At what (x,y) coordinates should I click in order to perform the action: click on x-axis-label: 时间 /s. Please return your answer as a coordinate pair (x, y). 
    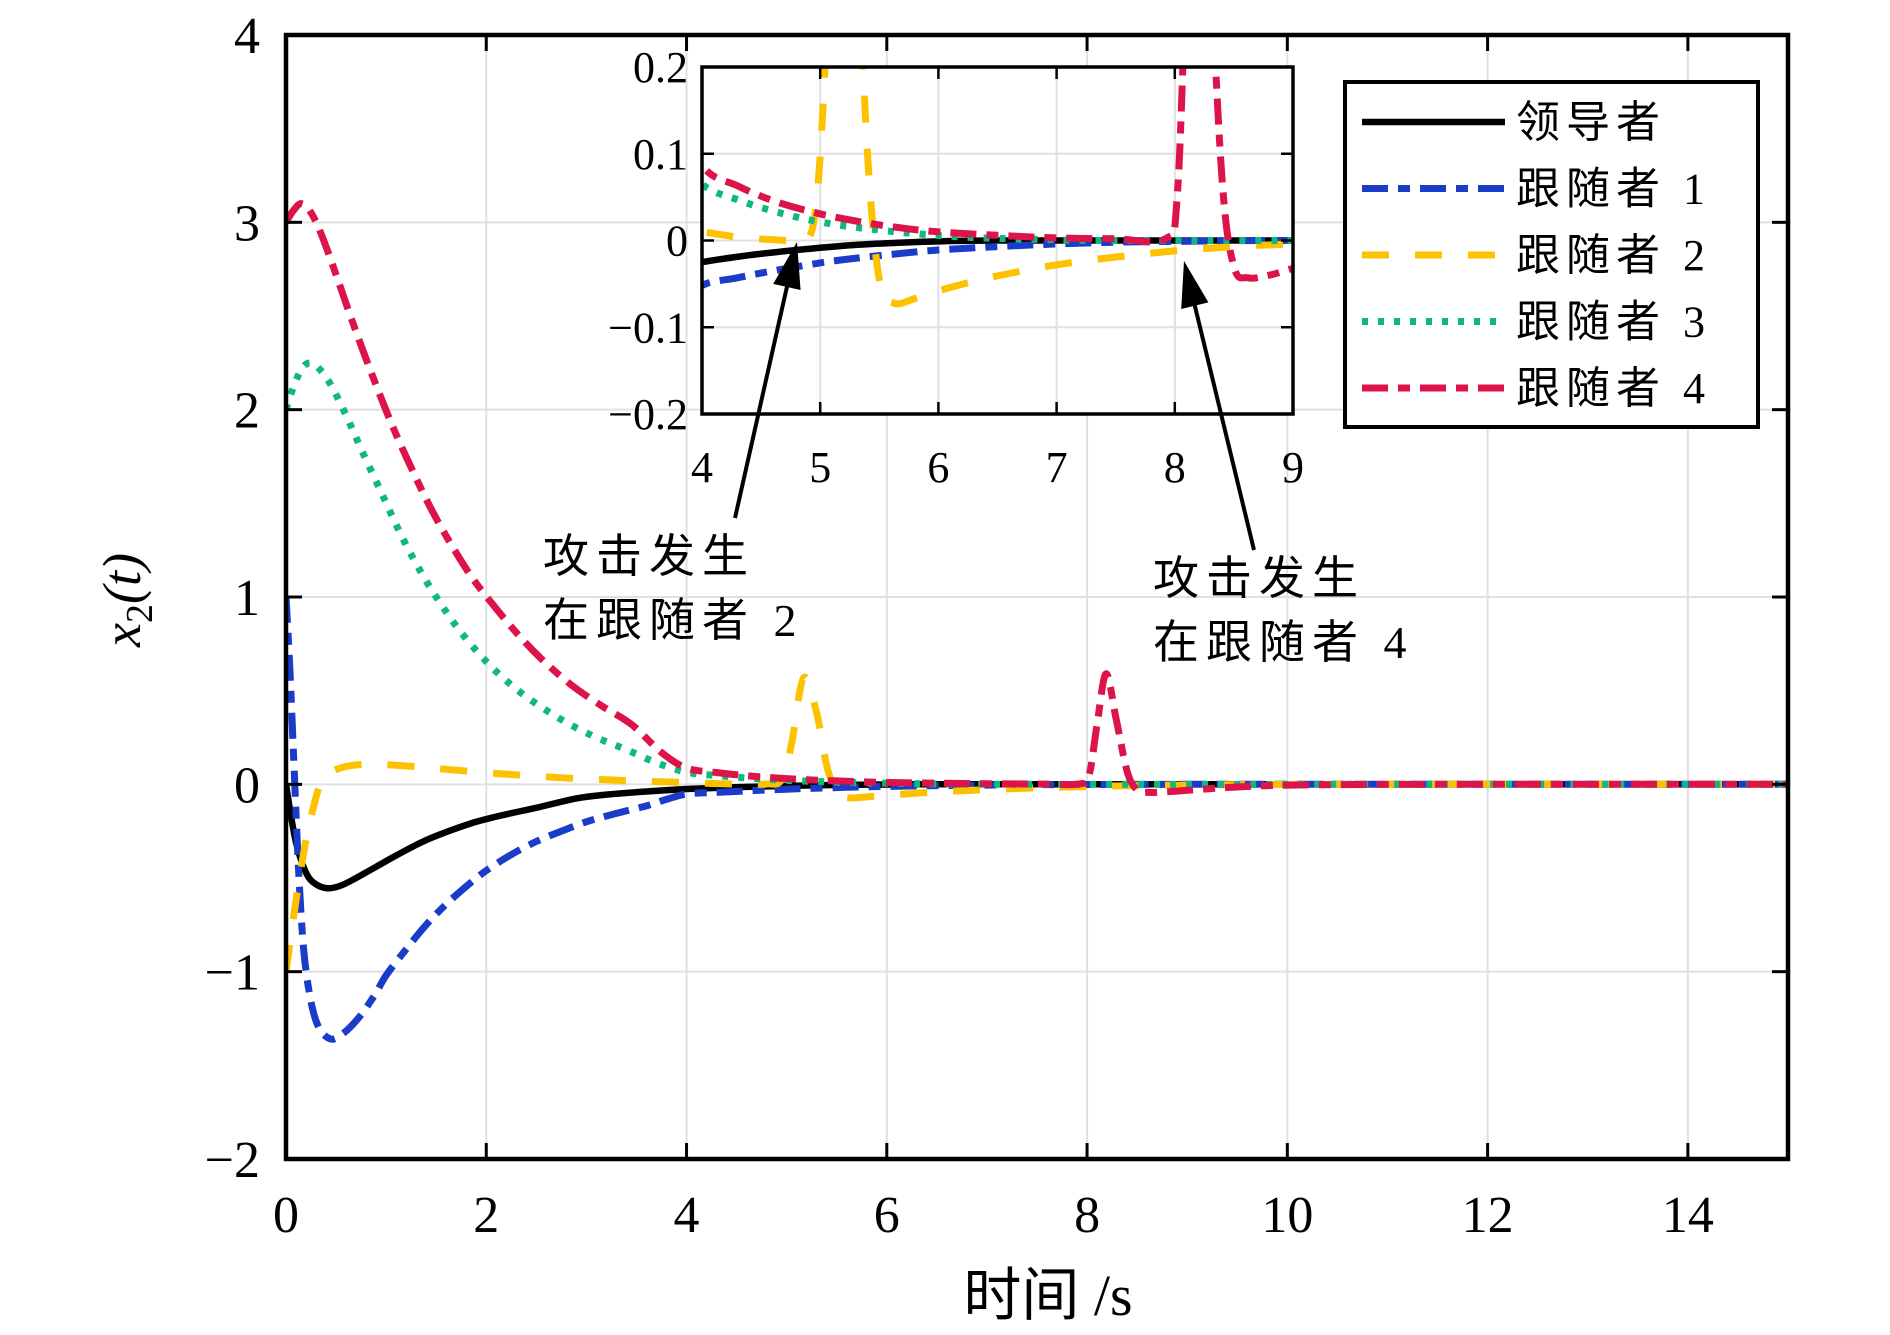
    Looking at the image, I should click on (1047, 1295).